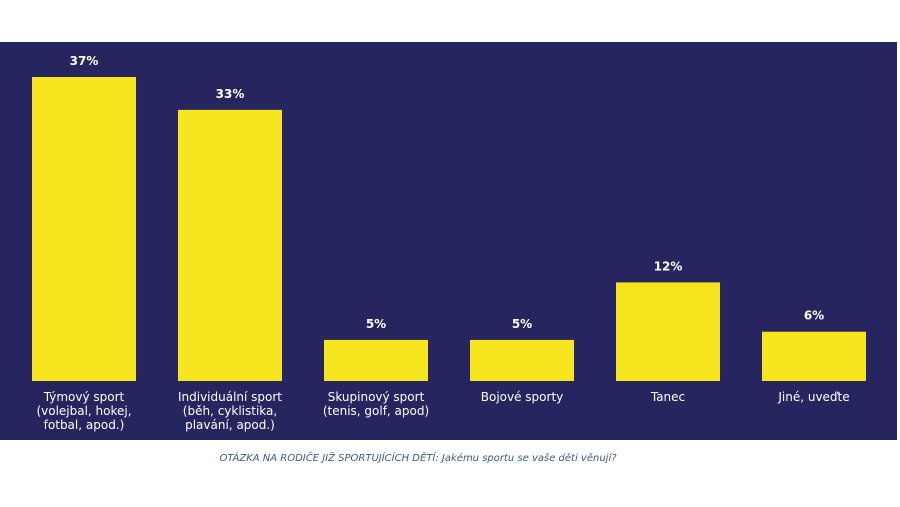 The image size is (900, 507). Describe the element at coordinates (668, 266) in the screenshot. I see `value-label: 12%` at that location.